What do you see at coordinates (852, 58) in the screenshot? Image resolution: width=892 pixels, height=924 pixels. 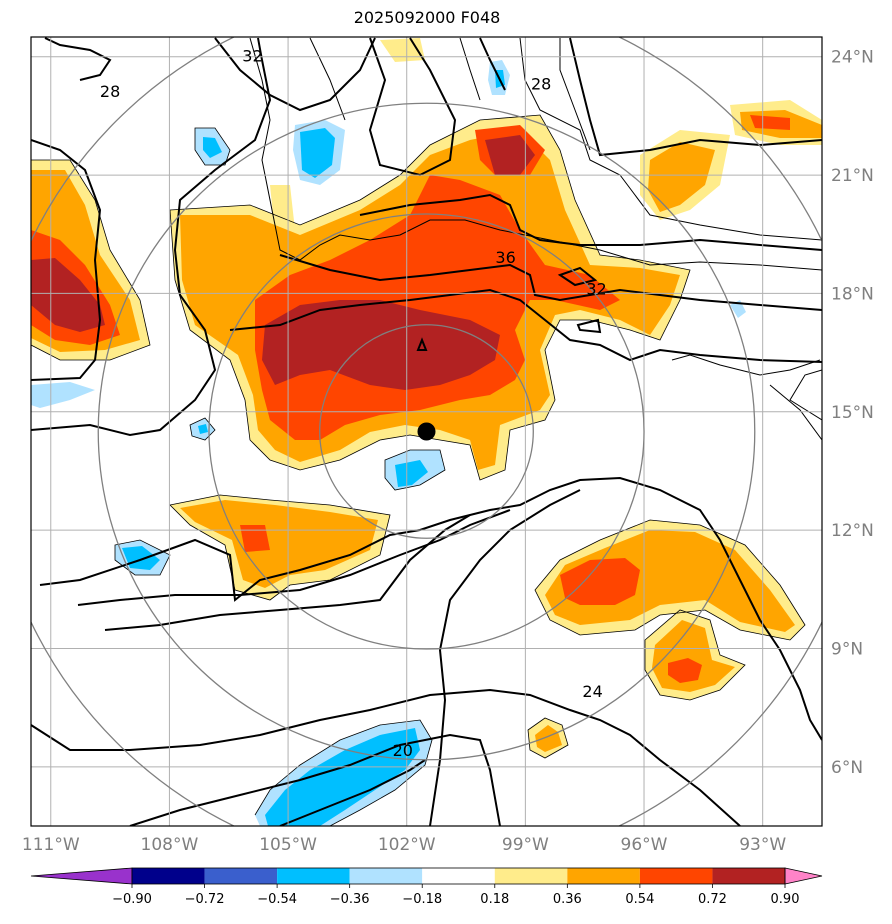 I see `lat-tick-label-6: 24°N` at bounding box center [852, 58].